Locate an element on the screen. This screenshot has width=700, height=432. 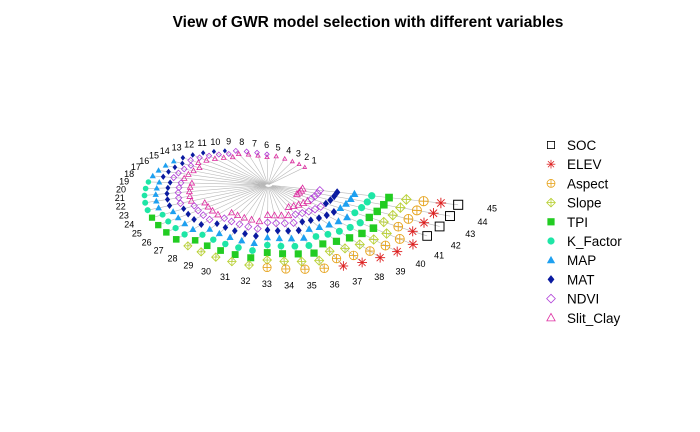
model-label: 37 is located at coordinates (357, 282).